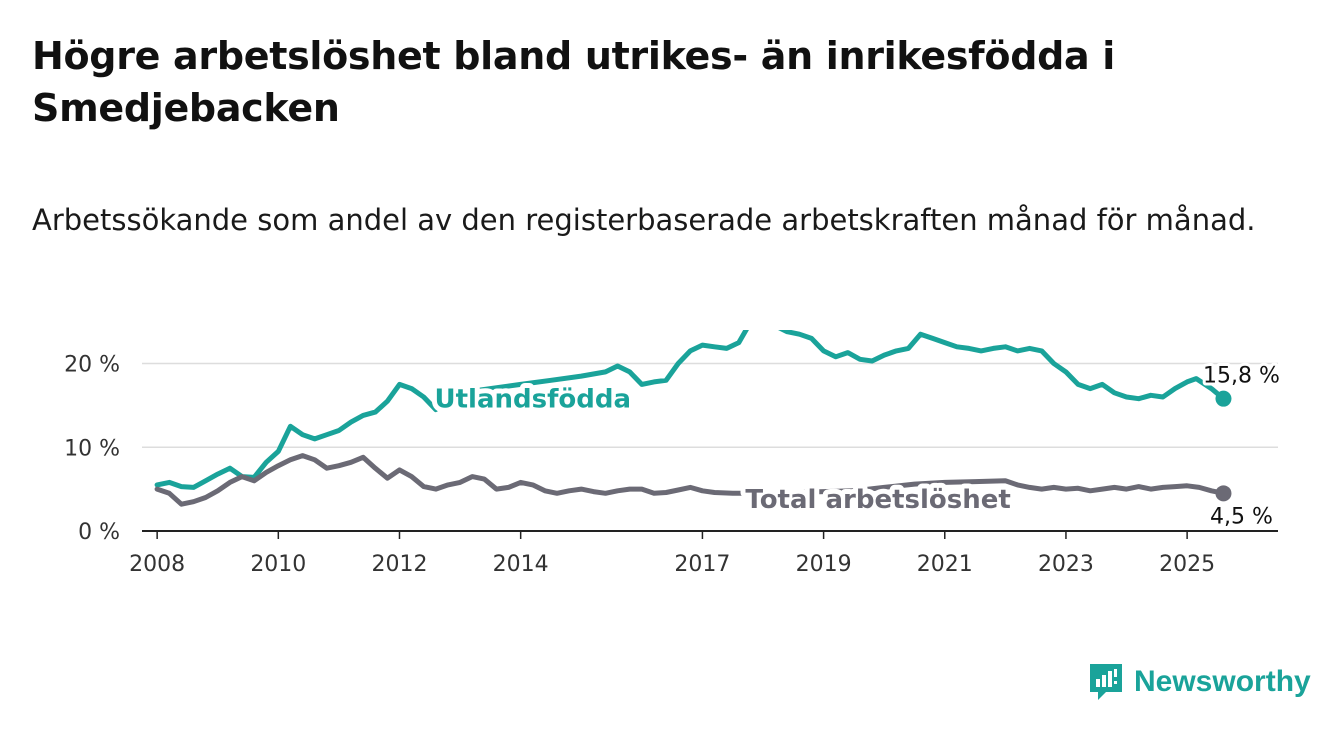  What do you see at coordinates (710, 405) in the screenshot?
I see `grid-lines` at bounding box center [710, 405].